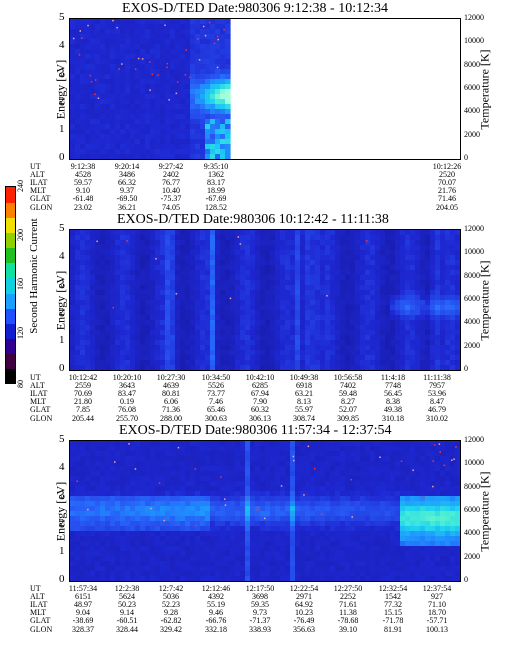  What do you see at coordinates (10, 375) in the screenshot?
I see `colorbar-segment` at bounding box center [10, 375].